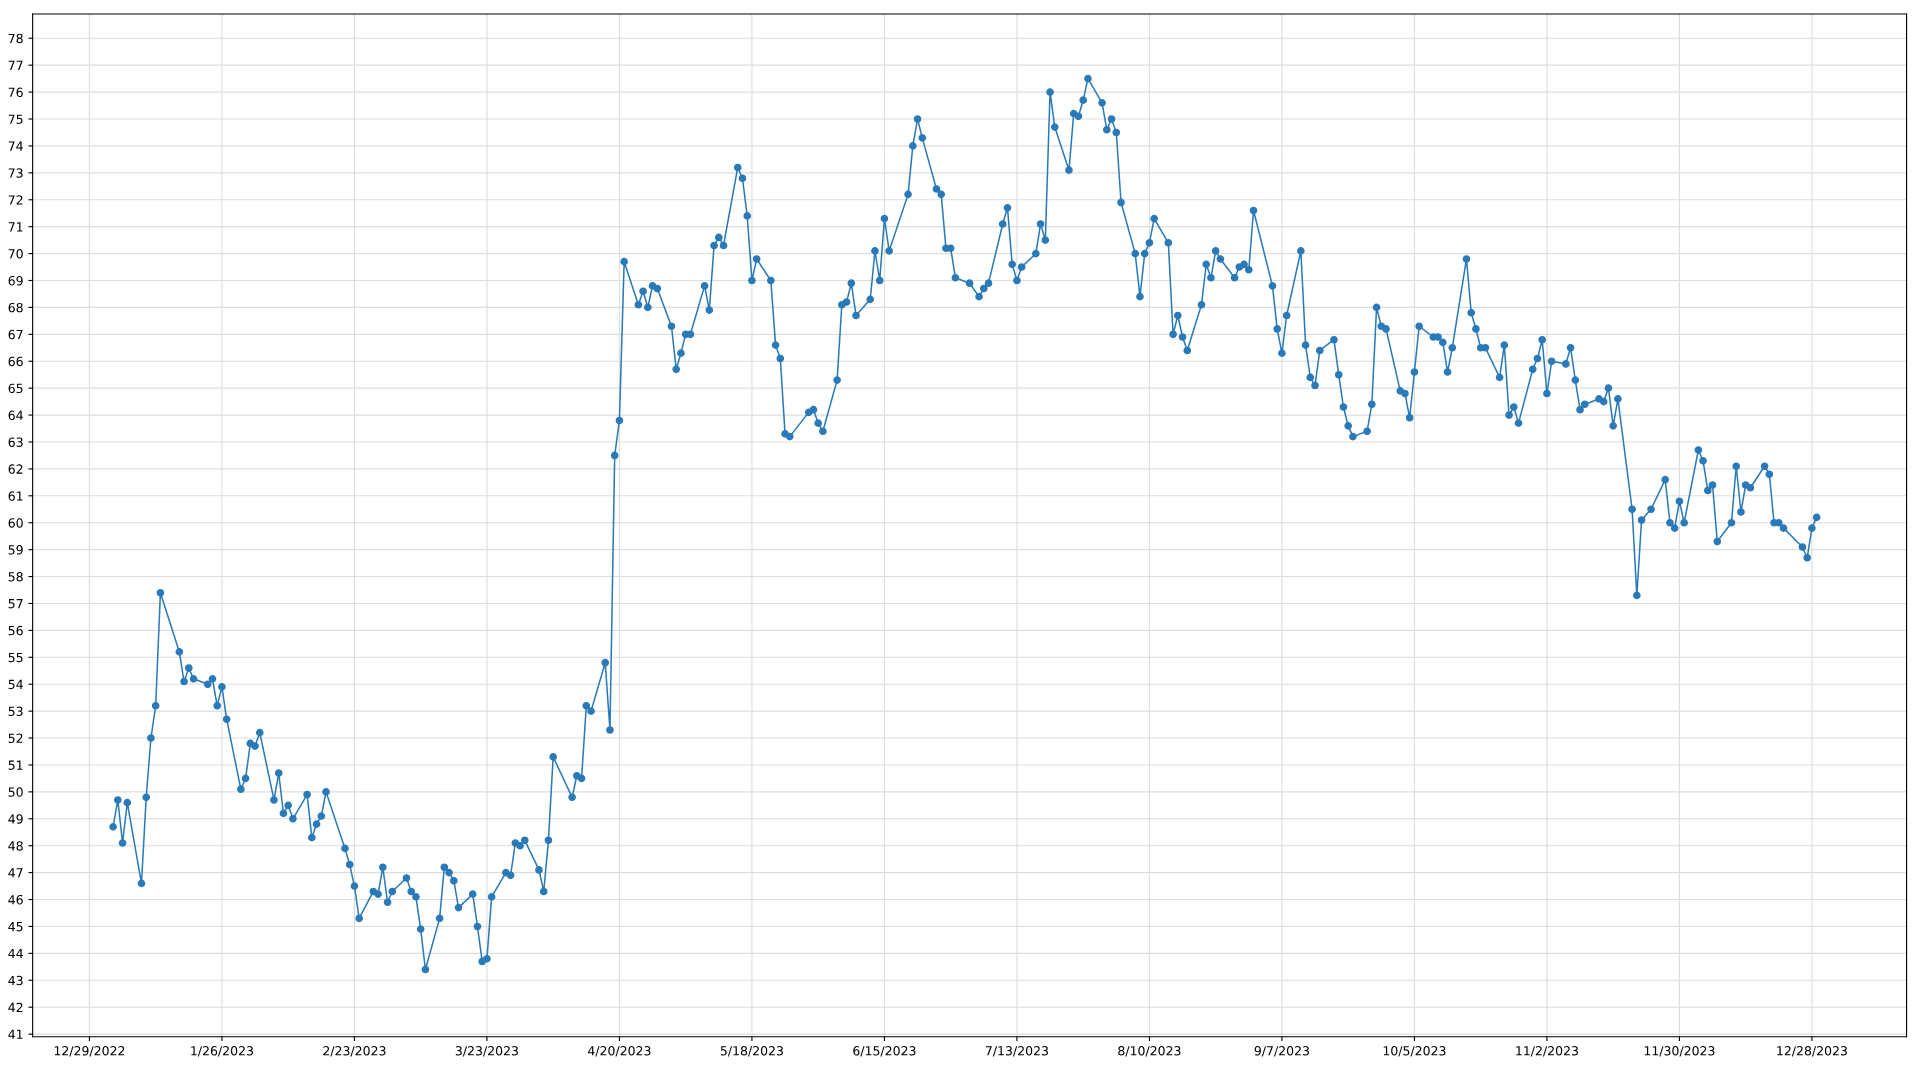  What do you see at coordinates (15, 307) in the screenshot?
I see `y-tick-label: 68` at bounding box center [15, 307].